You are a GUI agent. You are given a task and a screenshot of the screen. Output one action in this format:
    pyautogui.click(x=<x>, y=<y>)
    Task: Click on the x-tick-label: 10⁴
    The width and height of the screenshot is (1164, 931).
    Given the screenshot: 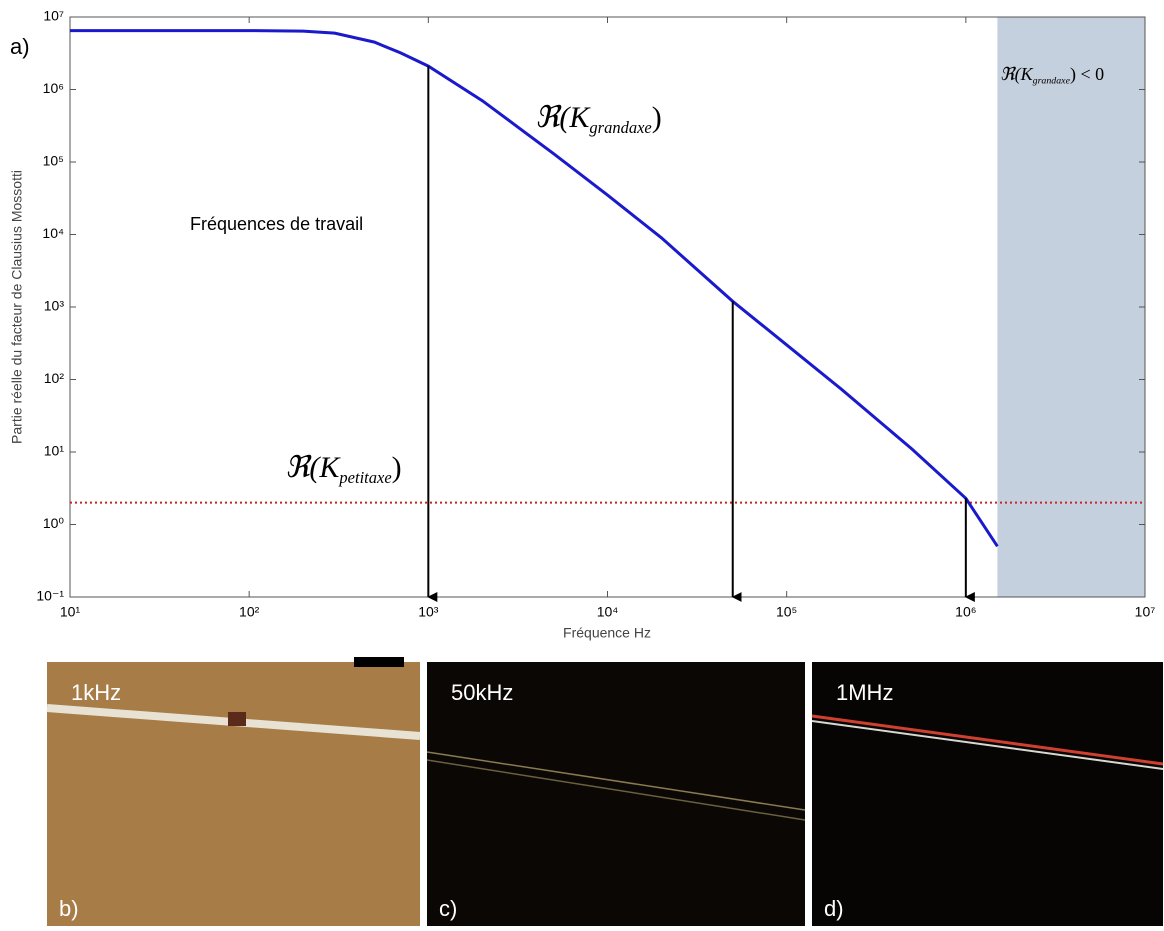 What is the action you would take?
    pyautogui.click(x=608, y=612)
    